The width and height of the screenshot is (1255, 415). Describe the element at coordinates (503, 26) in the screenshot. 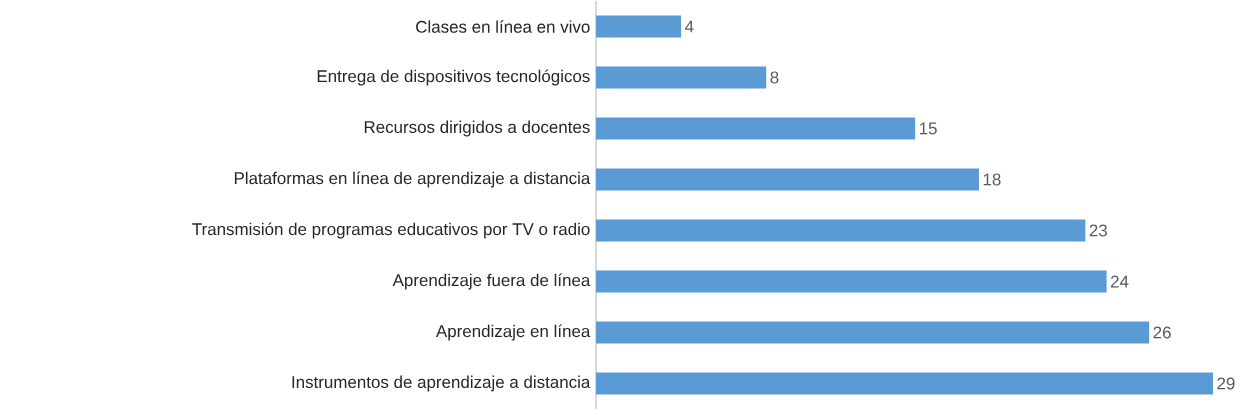

I see `y-tick-label: Clases en línea en vivo` at that location.